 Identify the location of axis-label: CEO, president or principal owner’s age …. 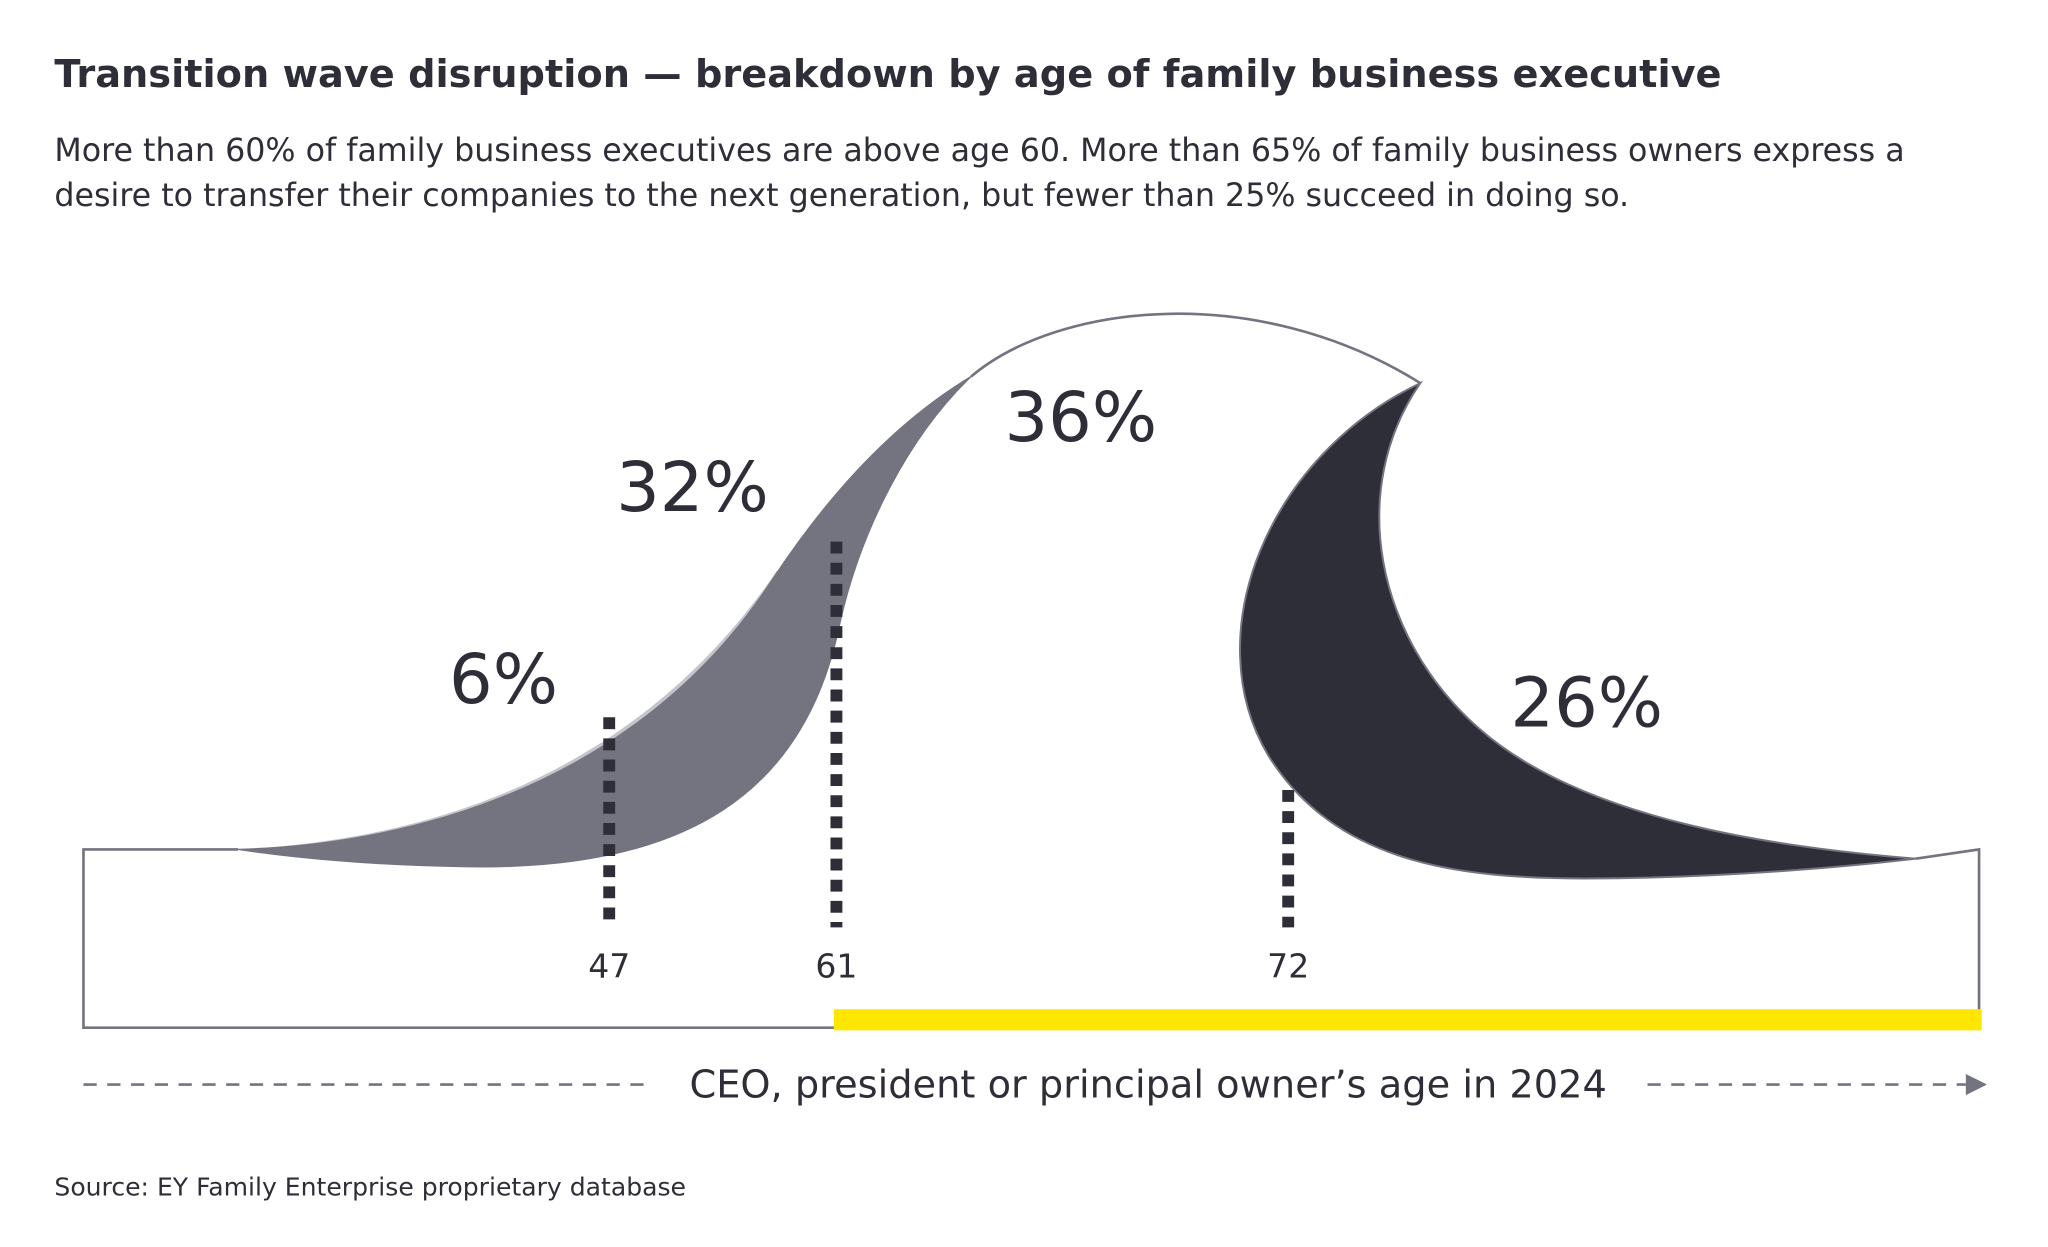
(1147, 1085).